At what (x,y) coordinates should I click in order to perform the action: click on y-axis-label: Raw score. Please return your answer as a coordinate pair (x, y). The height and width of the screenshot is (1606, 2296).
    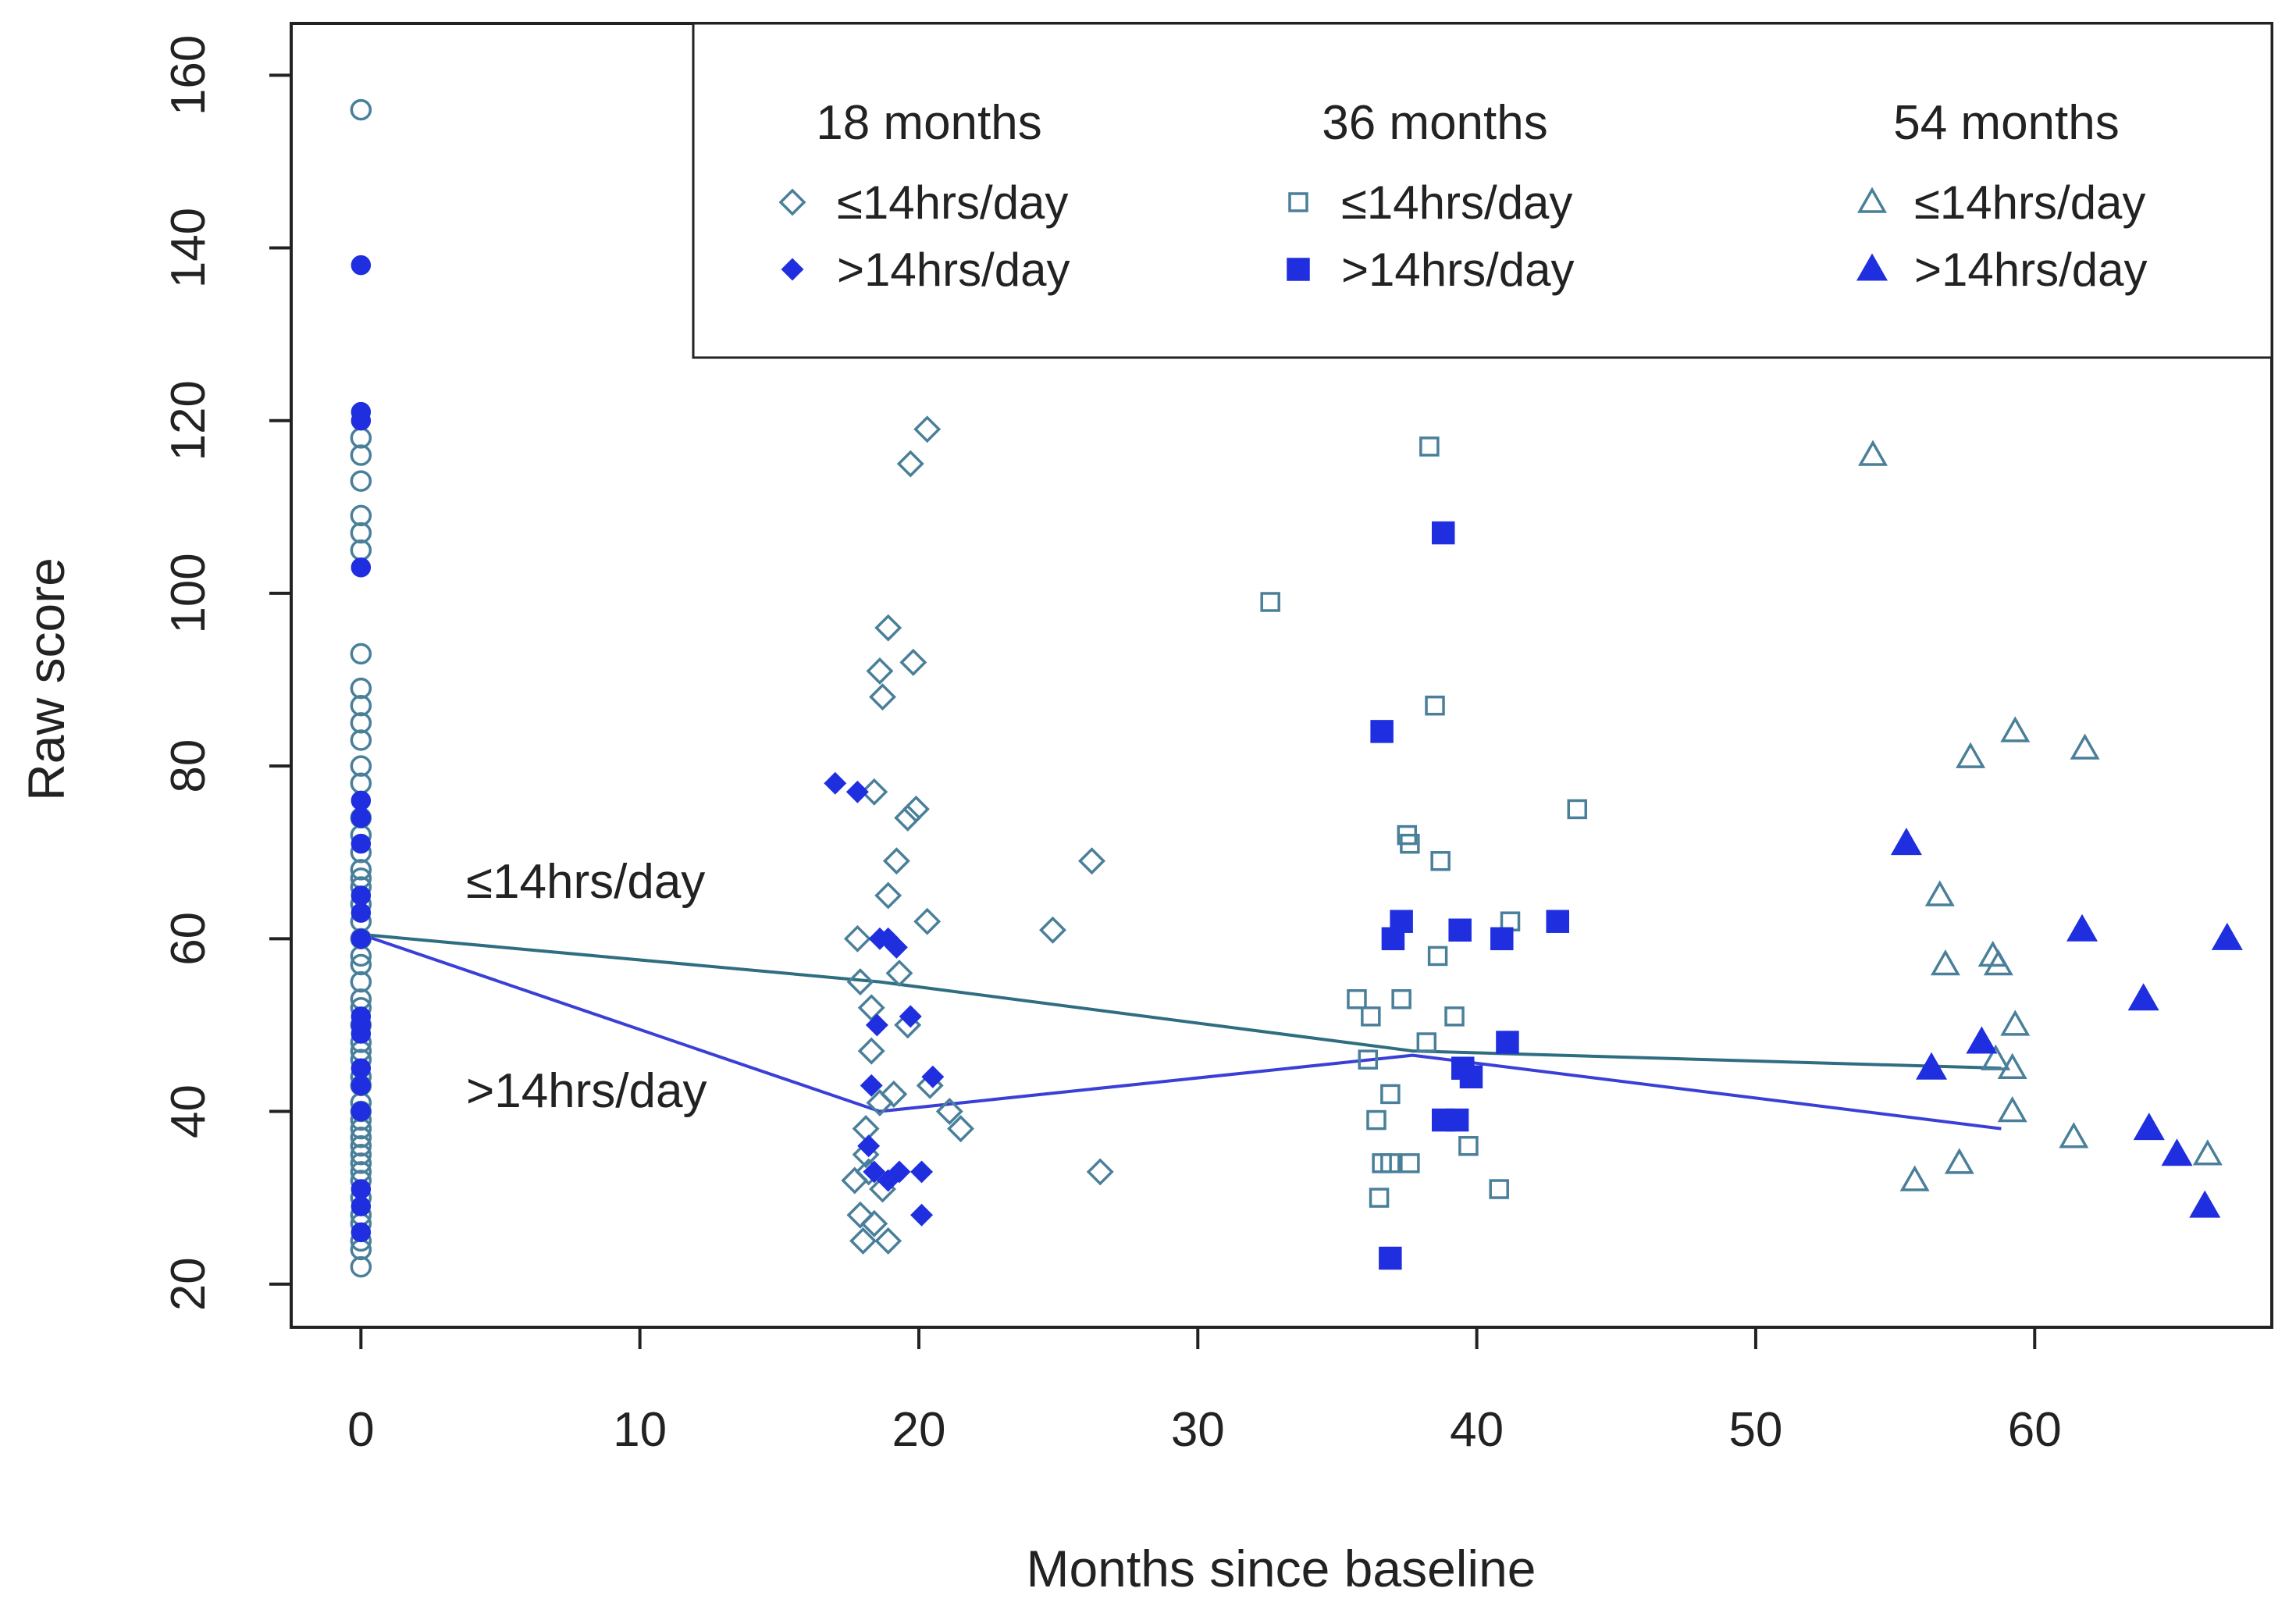
    Looking at the image, I should click on (46, 679).